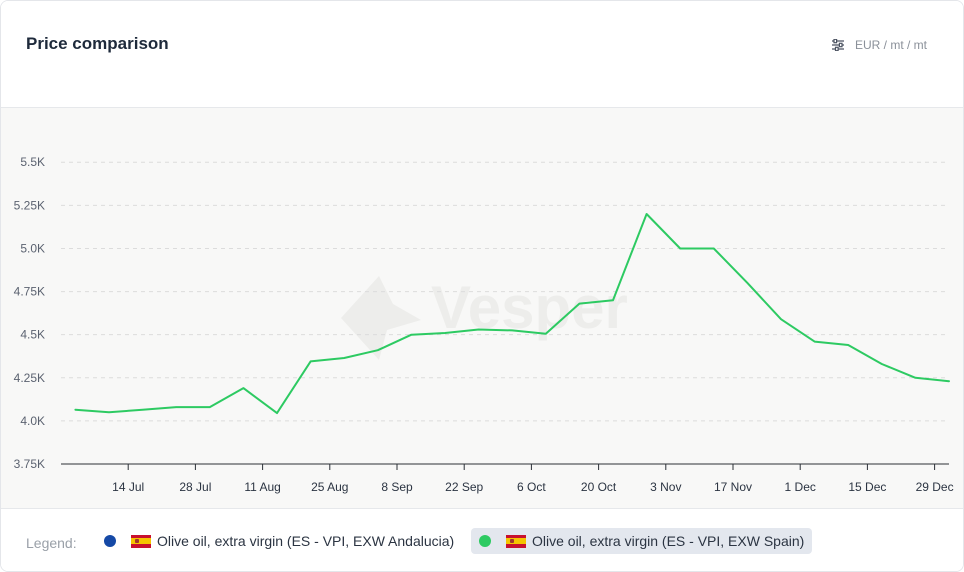  Describe the element at coordinates (97, 43) in the screenshot. I see `chart-title: Price comparison` at that location.